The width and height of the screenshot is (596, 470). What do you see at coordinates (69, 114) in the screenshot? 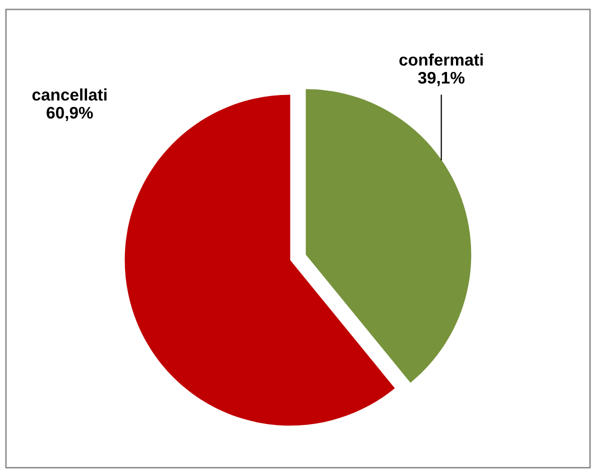
I see `data-label: 60,9%` at bounding box center [69, 114].